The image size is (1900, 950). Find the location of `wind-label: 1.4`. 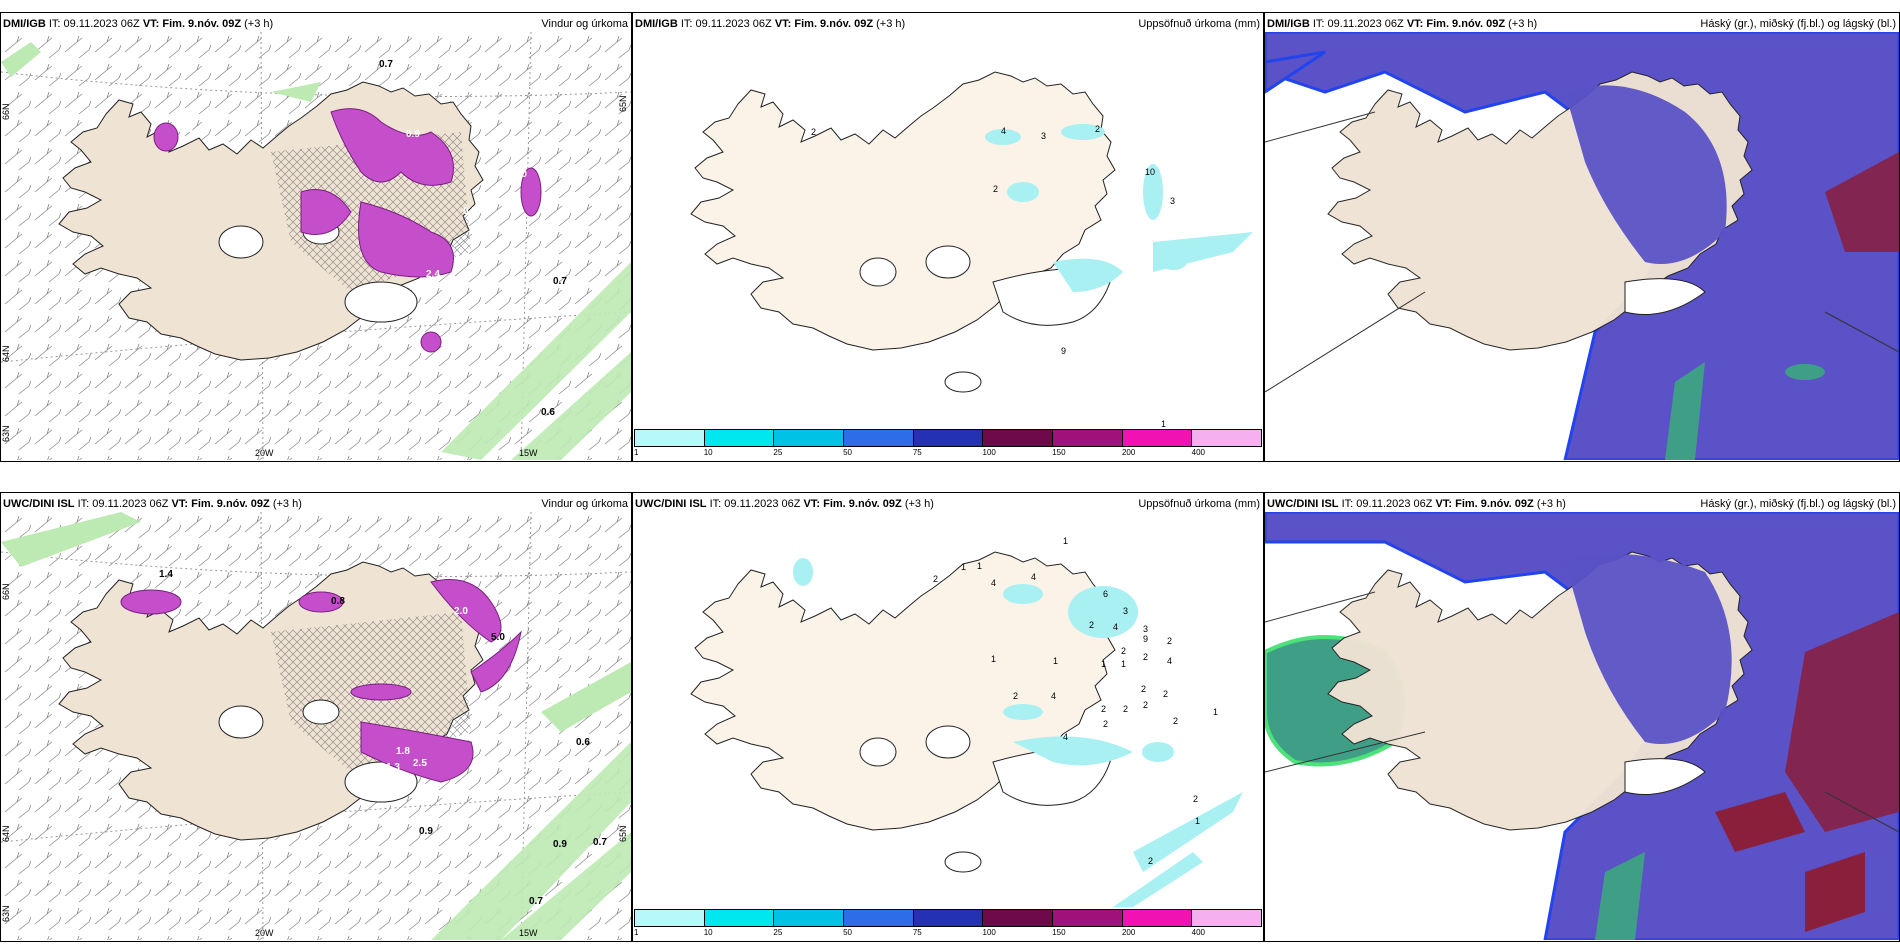

wind-label: 1.4 is located at coordinates (166, 574).